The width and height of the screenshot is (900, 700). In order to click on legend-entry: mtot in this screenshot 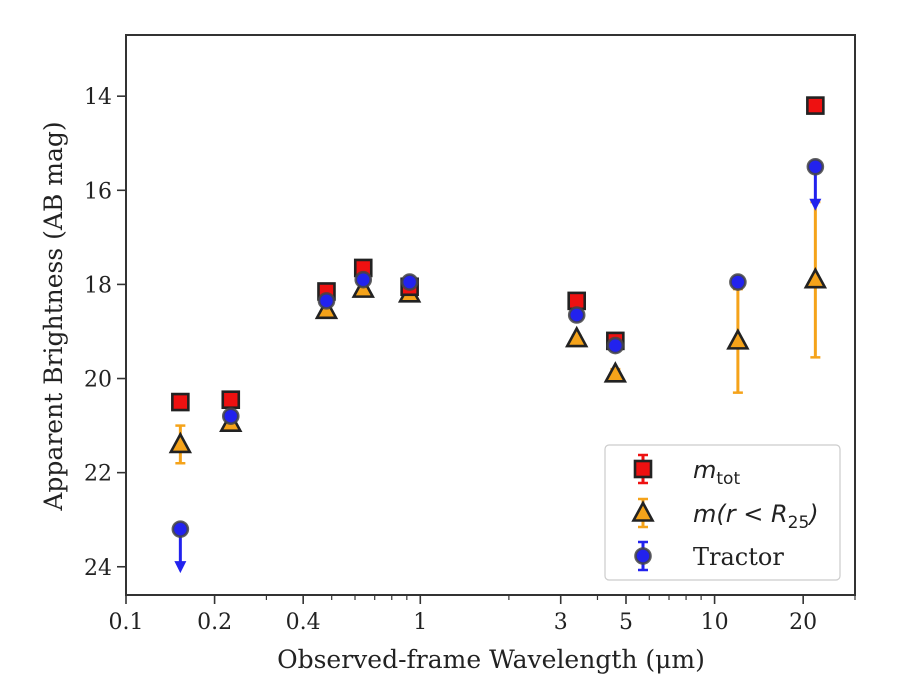, I will do `click(686, 471)`.